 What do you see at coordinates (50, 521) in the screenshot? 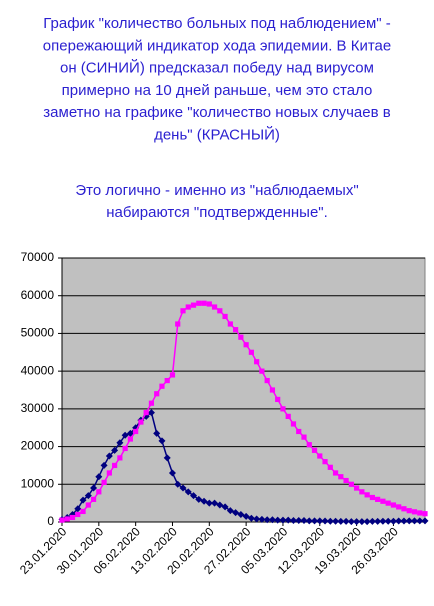
I see `y-tick-label: 0` at bounding box center [50, 521].